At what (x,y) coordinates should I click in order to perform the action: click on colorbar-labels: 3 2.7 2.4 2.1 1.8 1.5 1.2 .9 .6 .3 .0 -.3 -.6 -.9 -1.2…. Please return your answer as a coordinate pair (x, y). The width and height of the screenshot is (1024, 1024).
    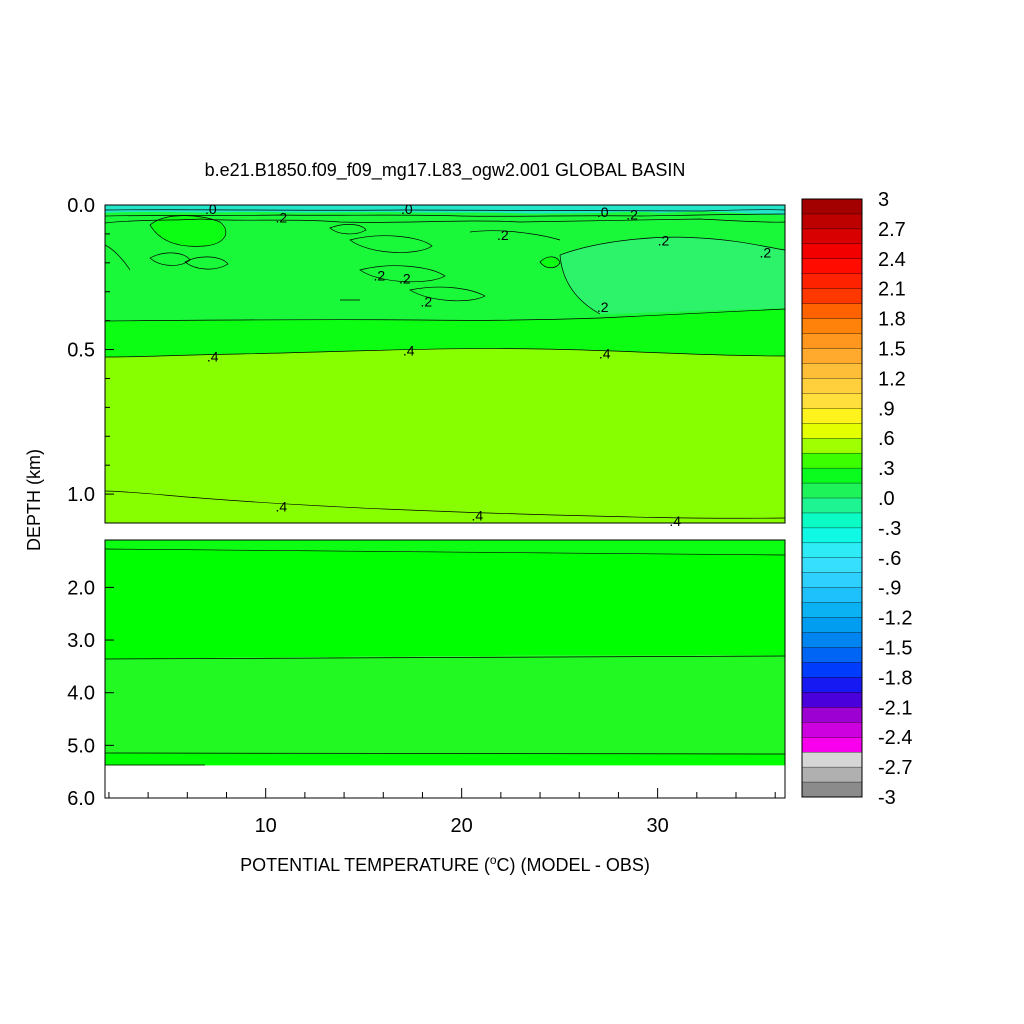
    Looking at the image, I should click on (895, 499).